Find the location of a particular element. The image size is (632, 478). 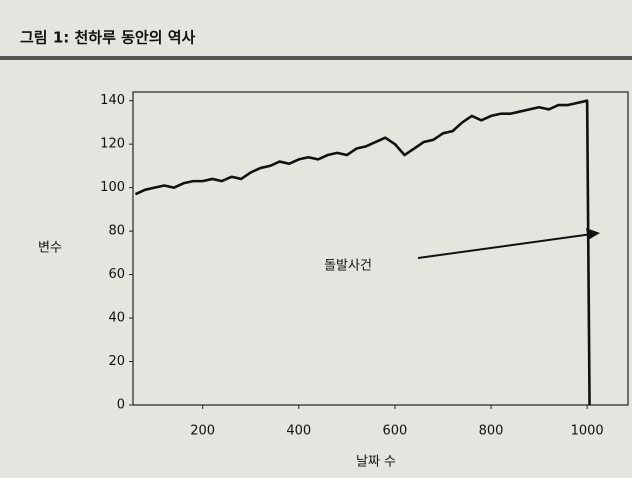

x-tick-label: 200 is located at coordinates (202, 431).